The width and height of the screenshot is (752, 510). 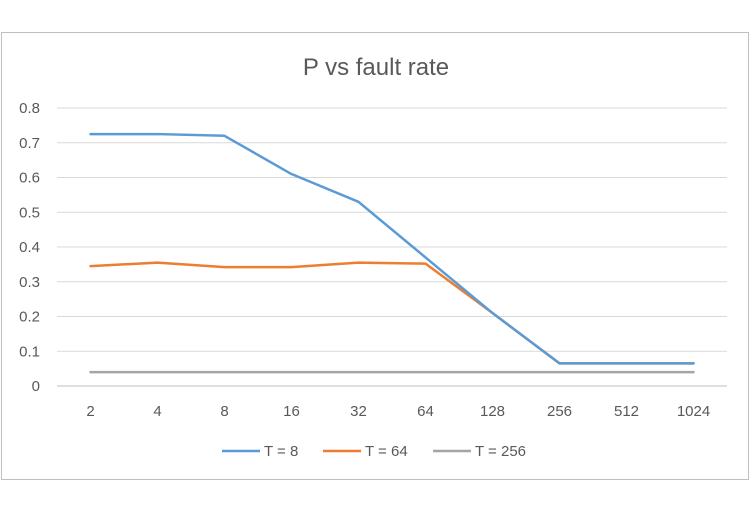 I want to click on x-tick-label: 16, so click(x=291, y=411).